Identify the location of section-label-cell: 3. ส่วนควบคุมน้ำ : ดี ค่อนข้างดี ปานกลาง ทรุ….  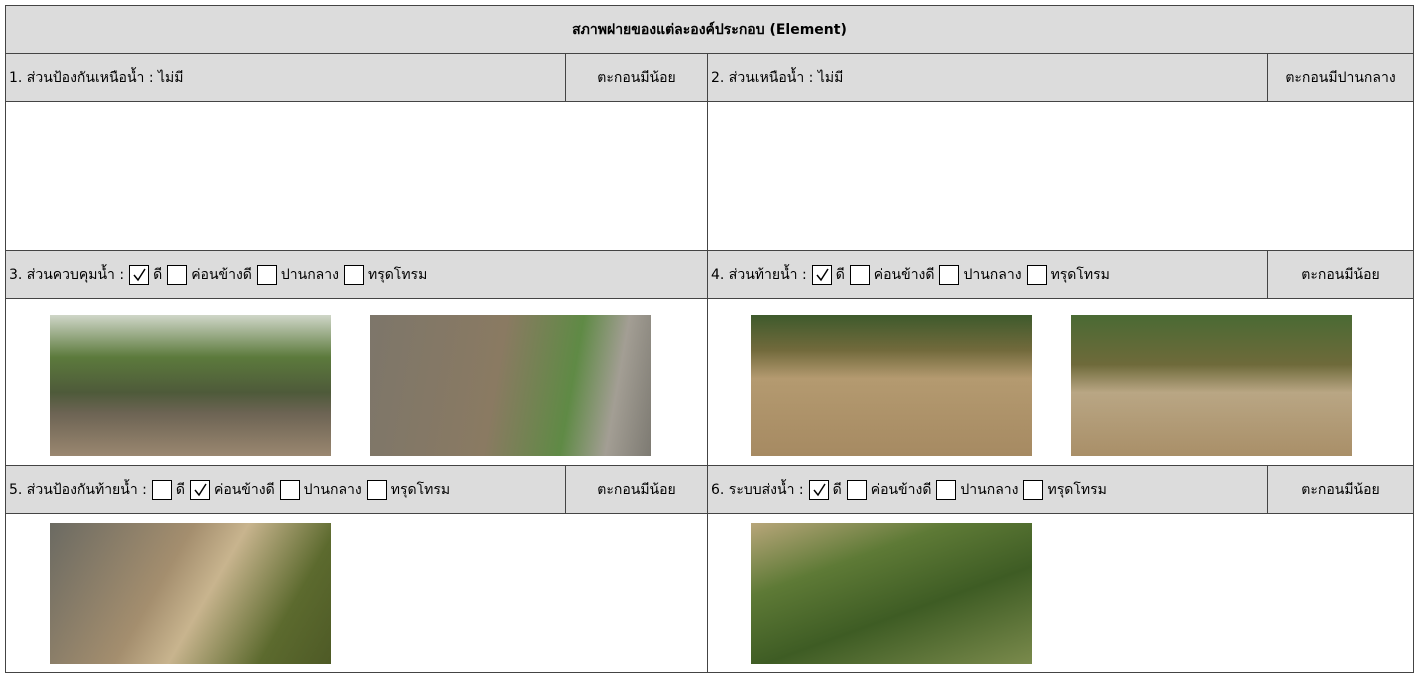
(356, 274).